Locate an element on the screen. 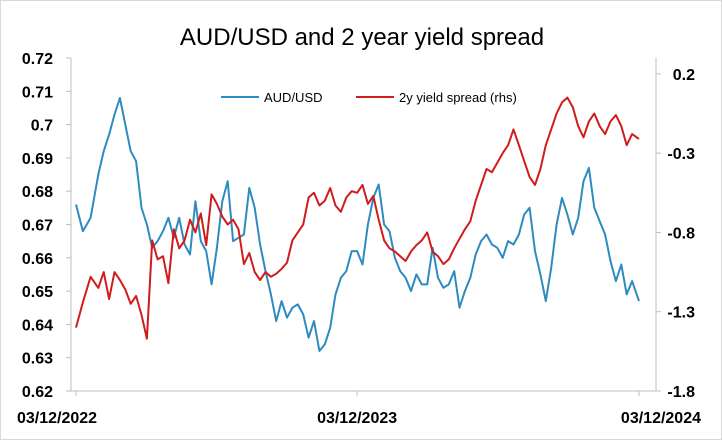 This screenshot has height=441, width=722. y-left-tick-label: 0.64 is located at coordinates (37, 325).